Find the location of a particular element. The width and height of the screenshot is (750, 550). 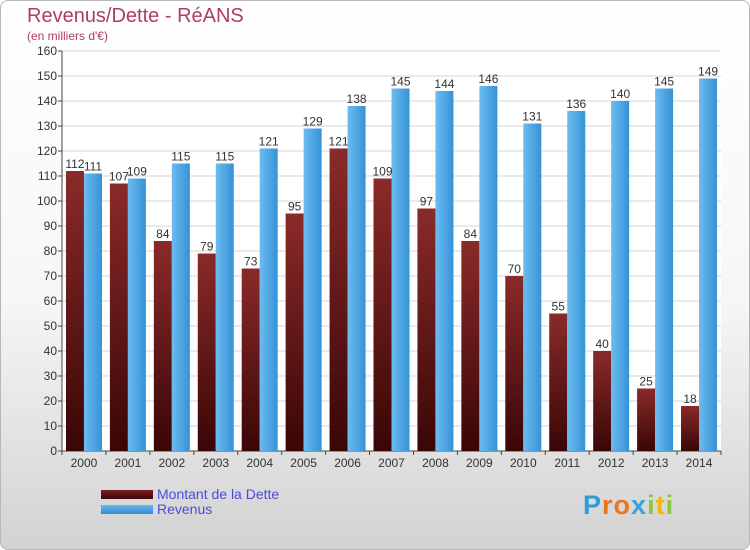

data-label-debt: 97 is located at coordinates (427, 202).